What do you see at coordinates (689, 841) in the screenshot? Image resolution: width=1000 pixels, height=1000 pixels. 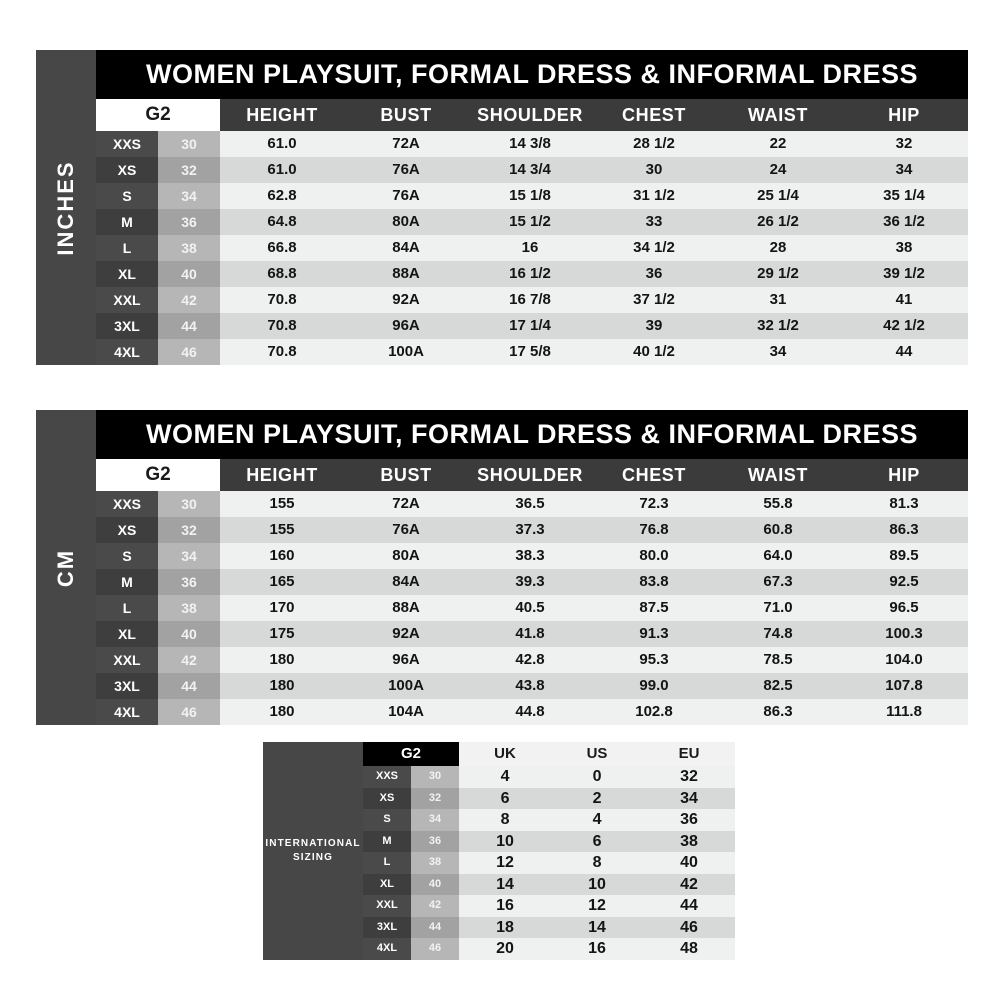 I see `intl-cell-size-value: 38` at bounding box center [689, 841].